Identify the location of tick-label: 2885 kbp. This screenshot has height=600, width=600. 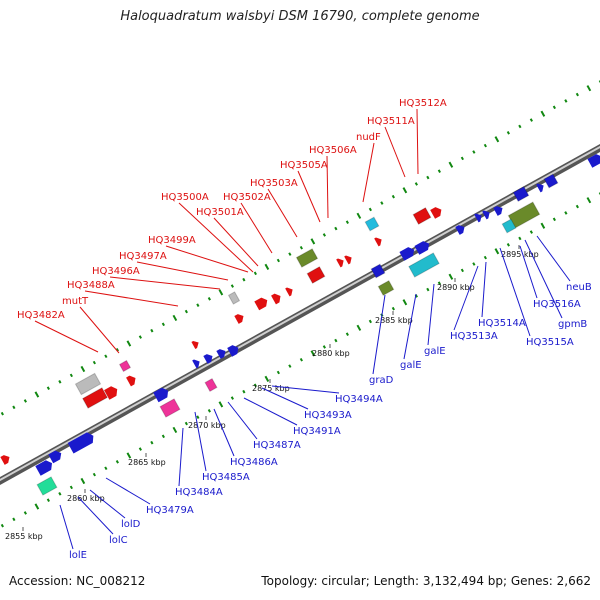
(394, 320).